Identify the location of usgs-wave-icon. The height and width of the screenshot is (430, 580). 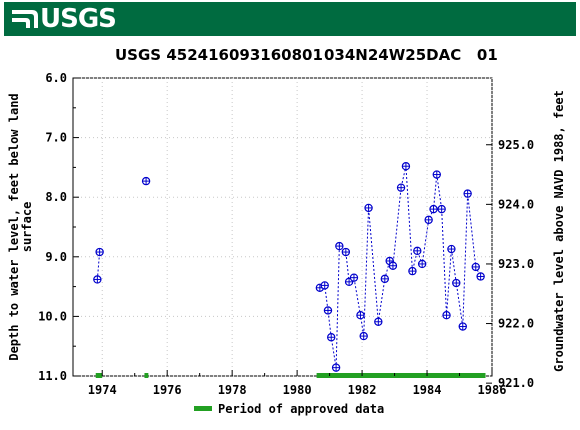
(25, 19).